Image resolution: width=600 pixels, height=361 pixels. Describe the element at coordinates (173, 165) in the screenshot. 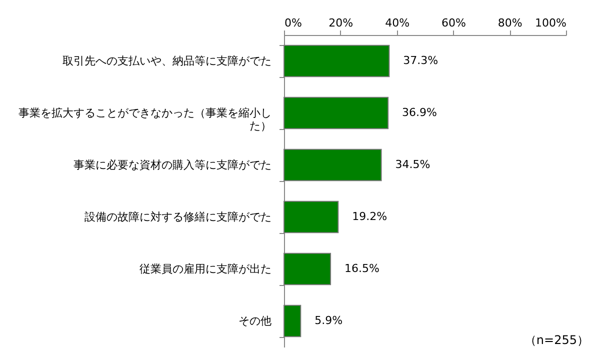

I see `y-tick-label: 事業に必要な資材の購入等に支障がでた` at that location.